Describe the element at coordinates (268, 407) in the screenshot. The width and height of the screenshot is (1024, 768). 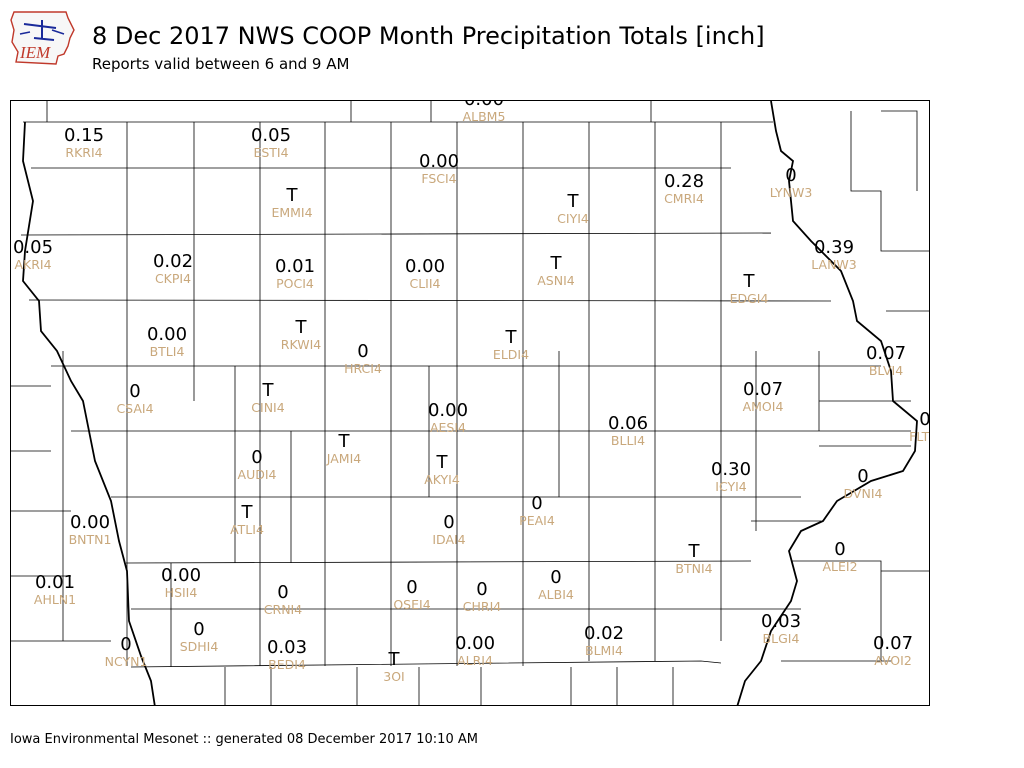
I see `station-id: CINI4` at that location.